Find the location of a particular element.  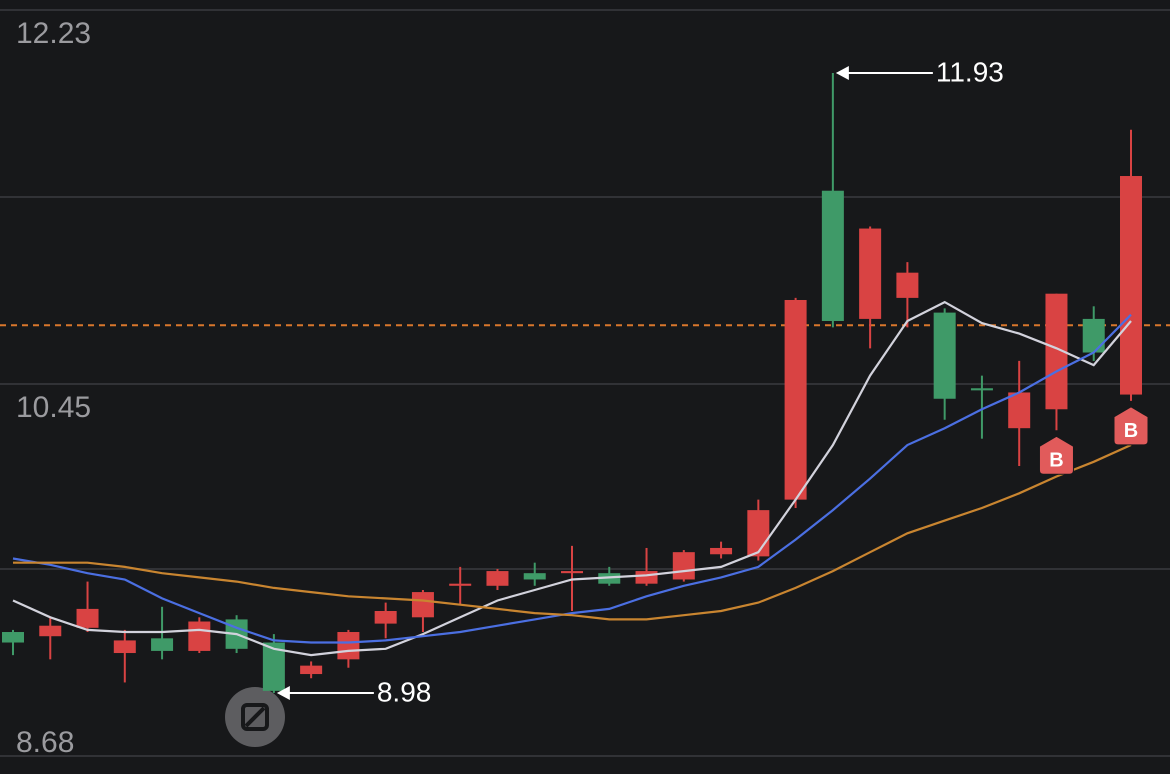

annotation-label: 11.93 is located at coordinates (970, 71).